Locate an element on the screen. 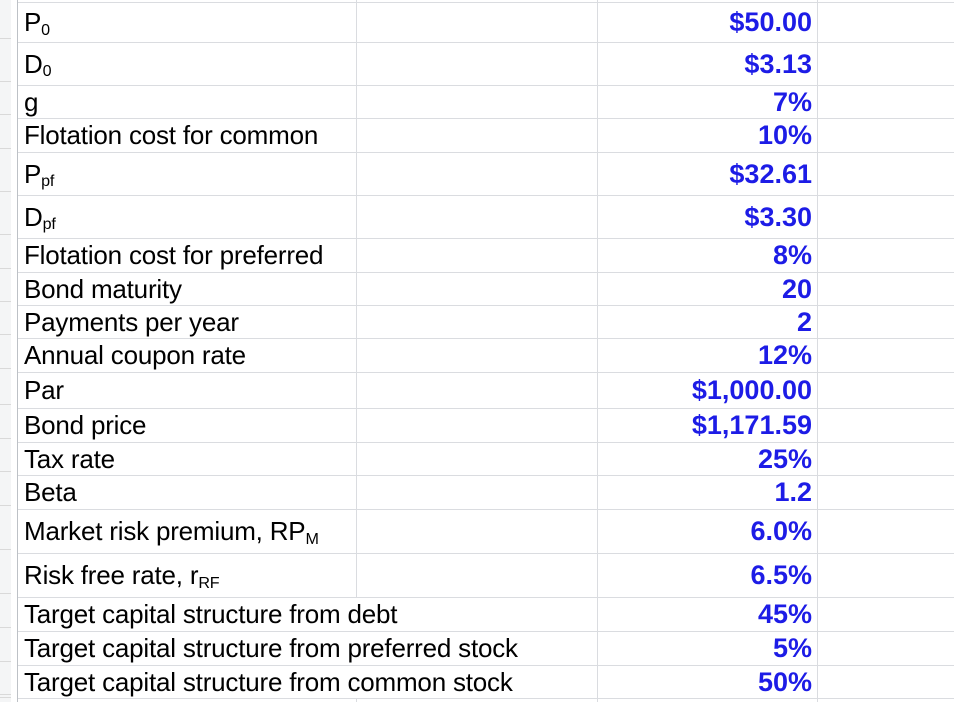  value-cell: 2 is located at coordinates (708, 322).